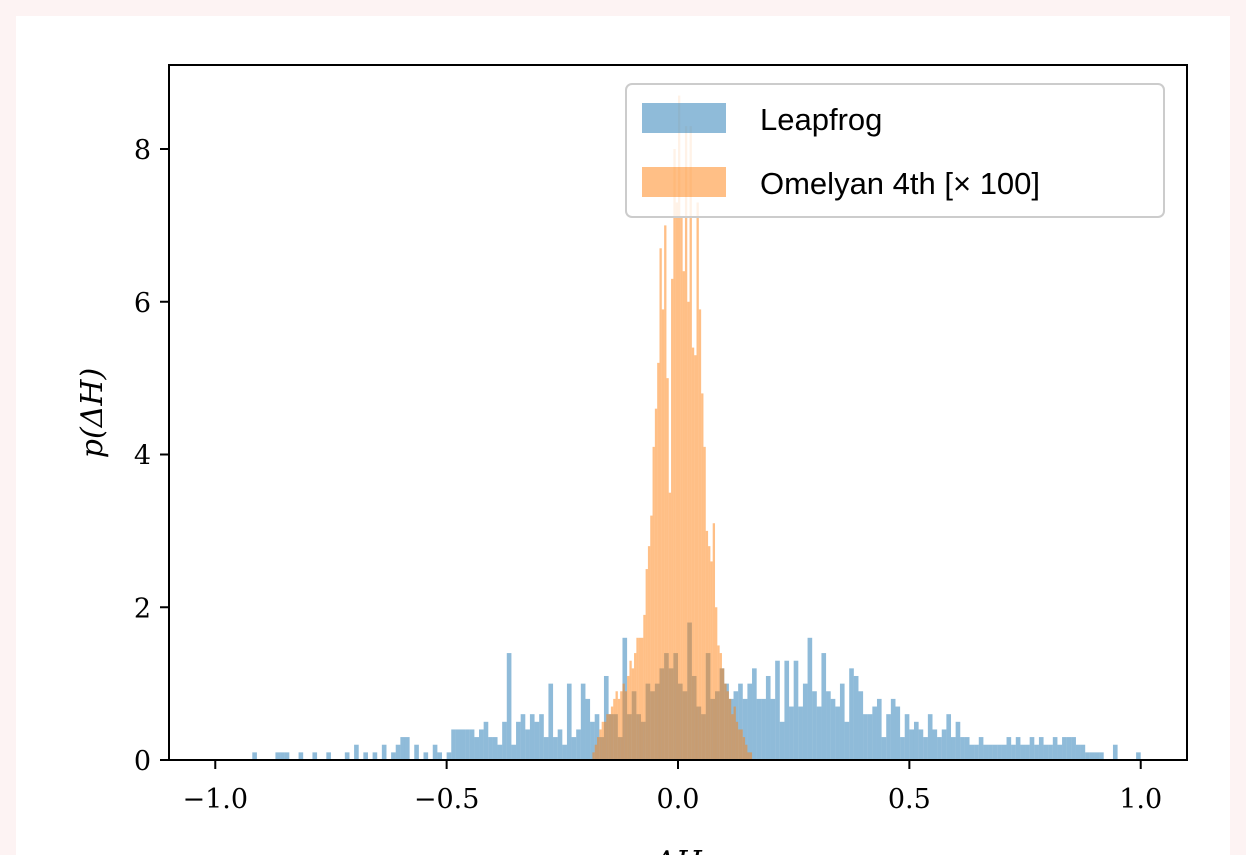 The height and width of the screenshot is (855, 1246). Describe the element at coordinates (447, 799) in the screenshot. I see `x-tick-label: −0.5` at that location.